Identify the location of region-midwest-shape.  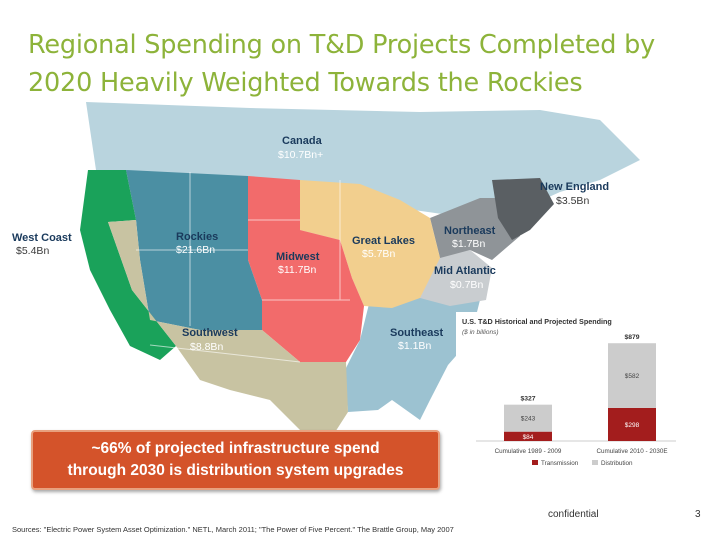
(306, 269).